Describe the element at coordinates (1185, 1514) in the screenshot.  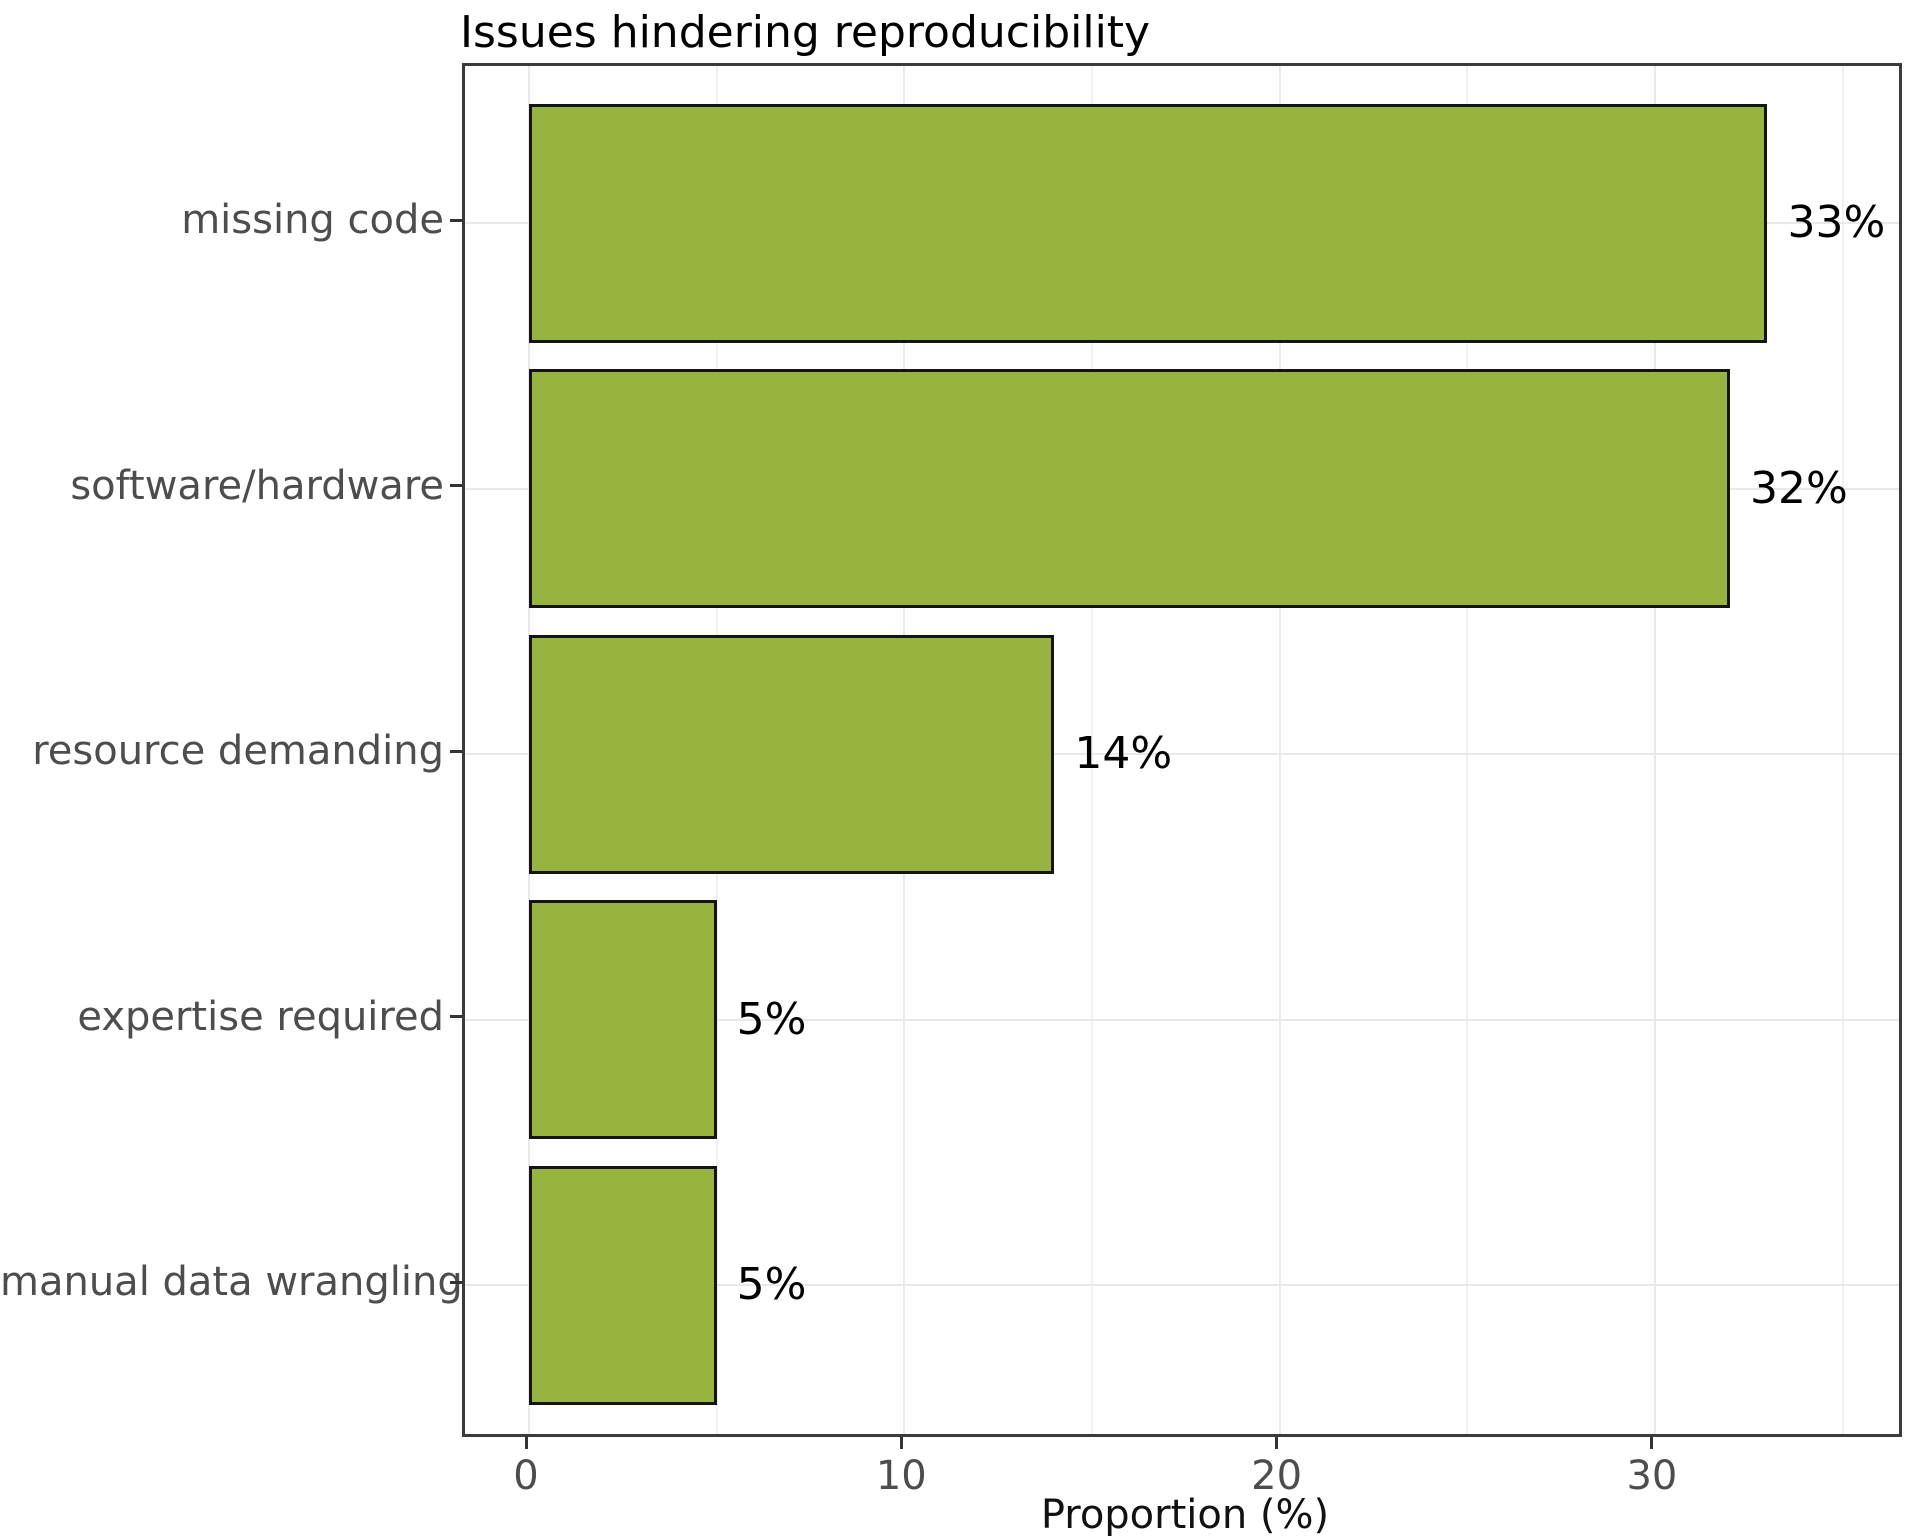
I see `x-axis-title: Proportion (%)` at that location.